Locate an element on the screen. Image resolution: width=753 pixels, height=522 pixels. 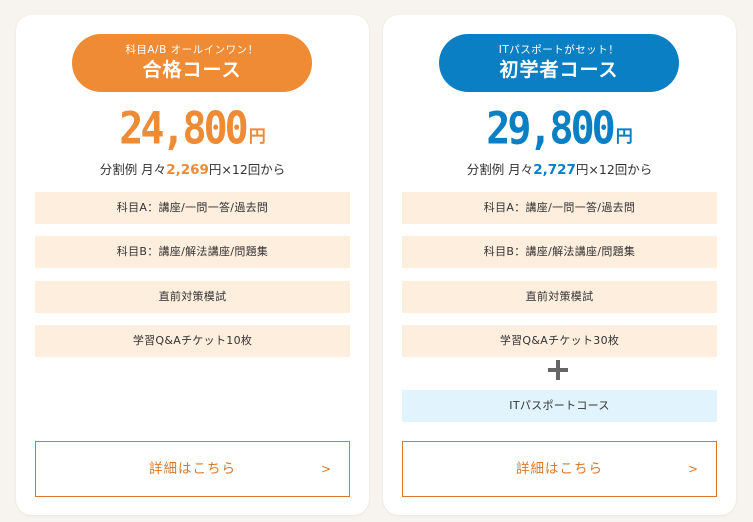
price: 24,800 円 is located at coordinates (192, 129).